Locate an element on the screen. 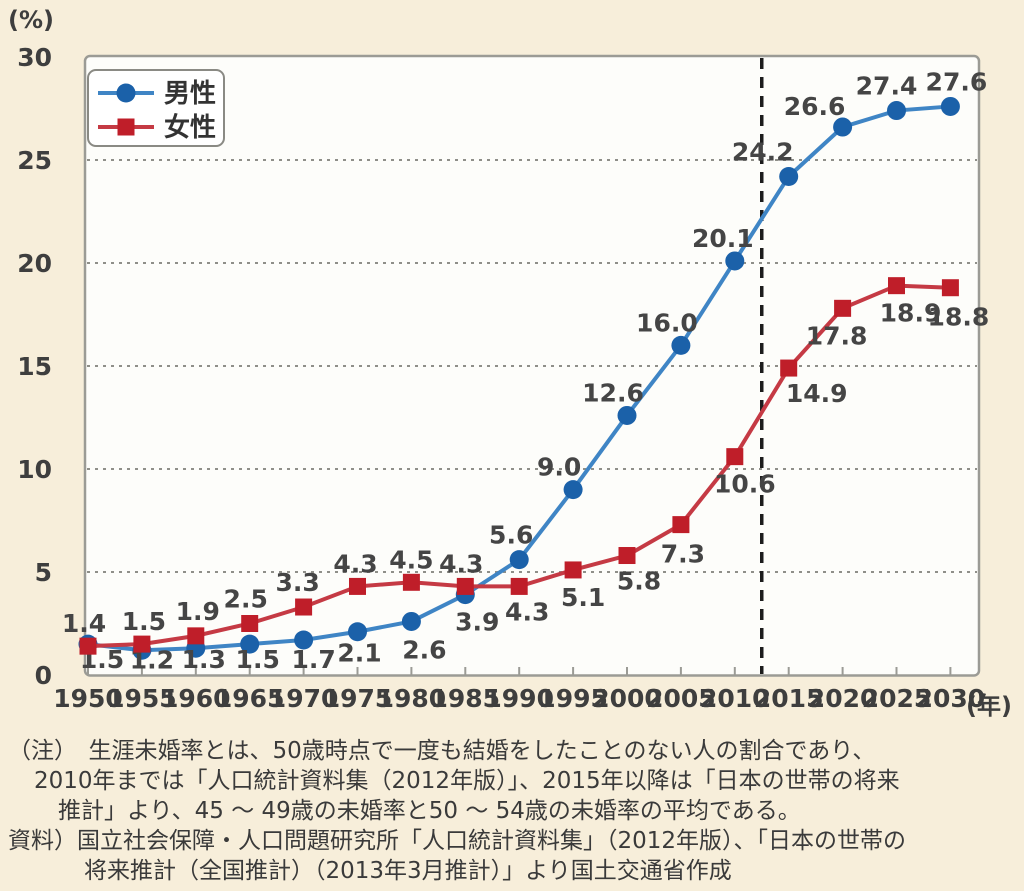 The width and height of the screenshot is (1024, 891). x-tick-label: 2005 is located at coordinates (681, 698).